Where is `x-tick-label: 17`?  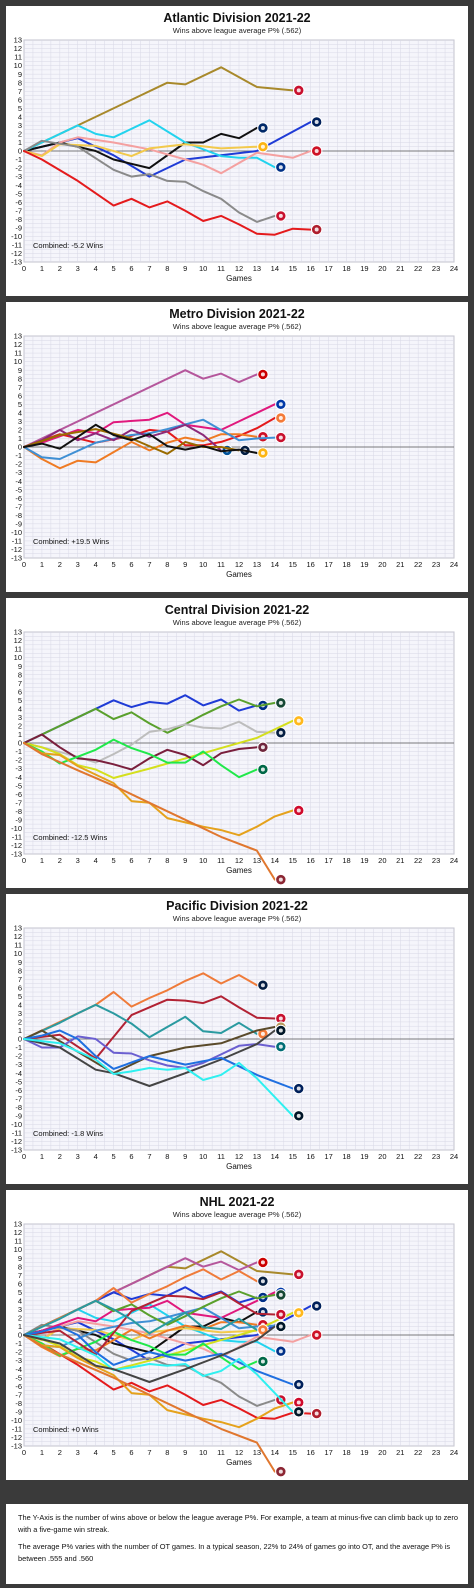
x-tick-label: 17 is located at coordinates (328, 564).